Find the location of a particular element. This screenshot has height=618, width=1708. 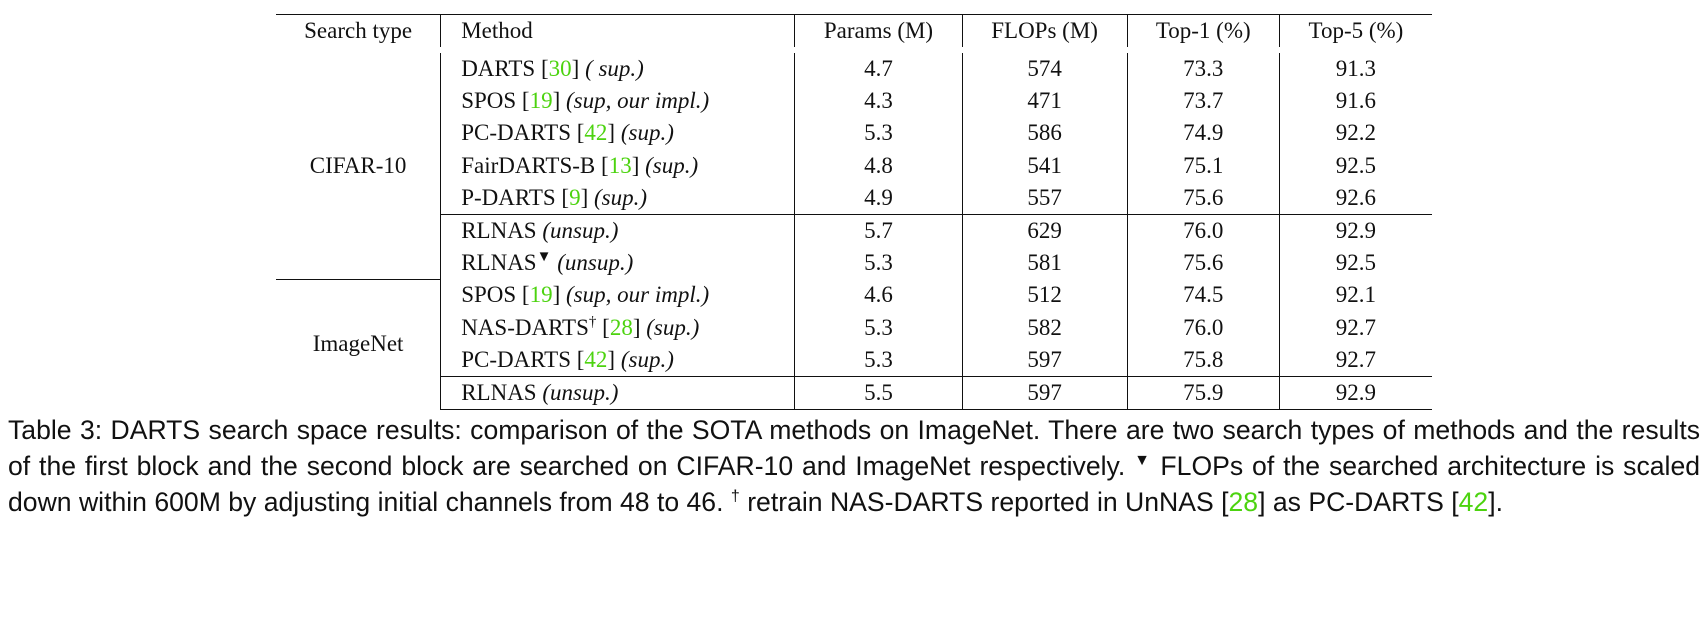

params-cell: 5.5 is located at coordinates (878, 392).